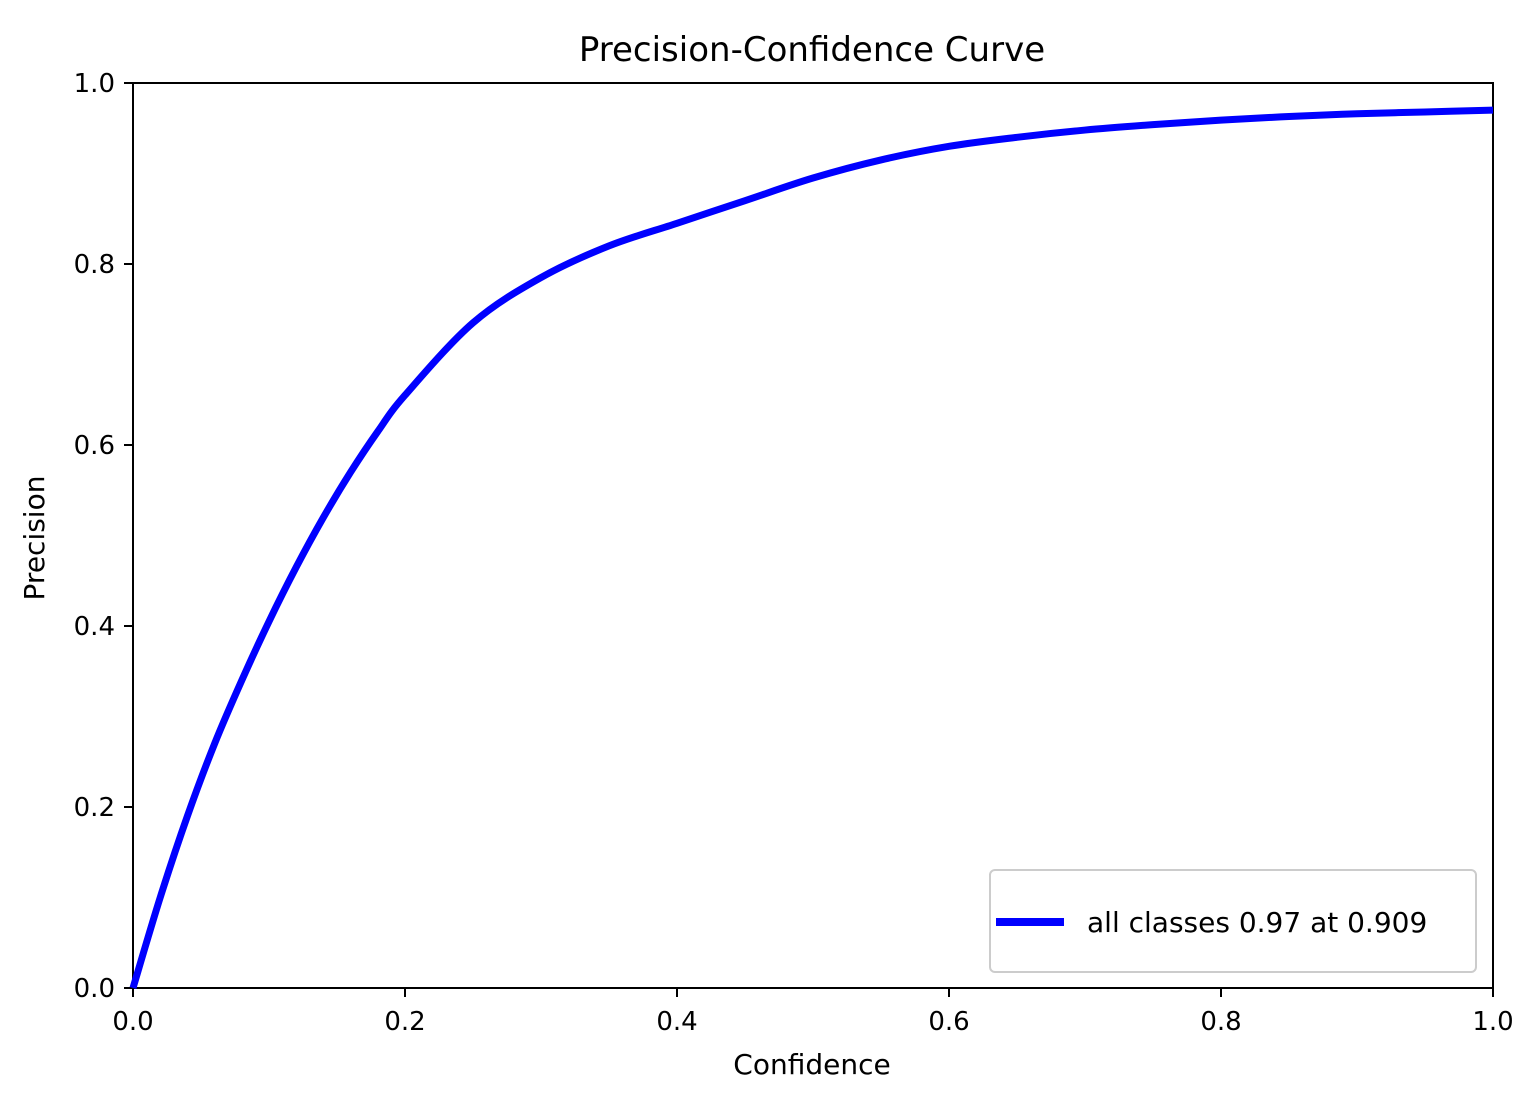 The image size is (1530, 1104). Describe the element at coordinates (94, 84) in the screenshot. I see `y-tick-label: 1.0` at that location.